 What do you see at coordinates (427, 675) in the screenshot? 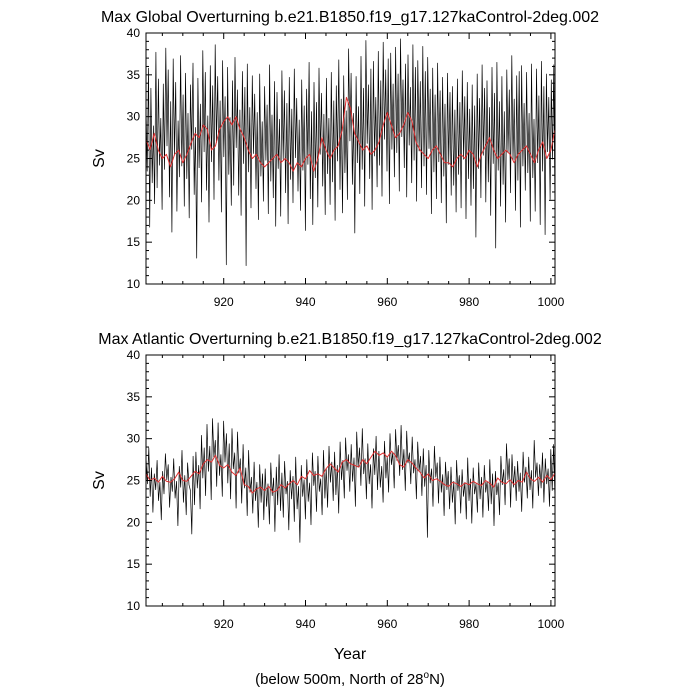
I see `footnote-degree-superscript: o` at bounding box center [427, 675].